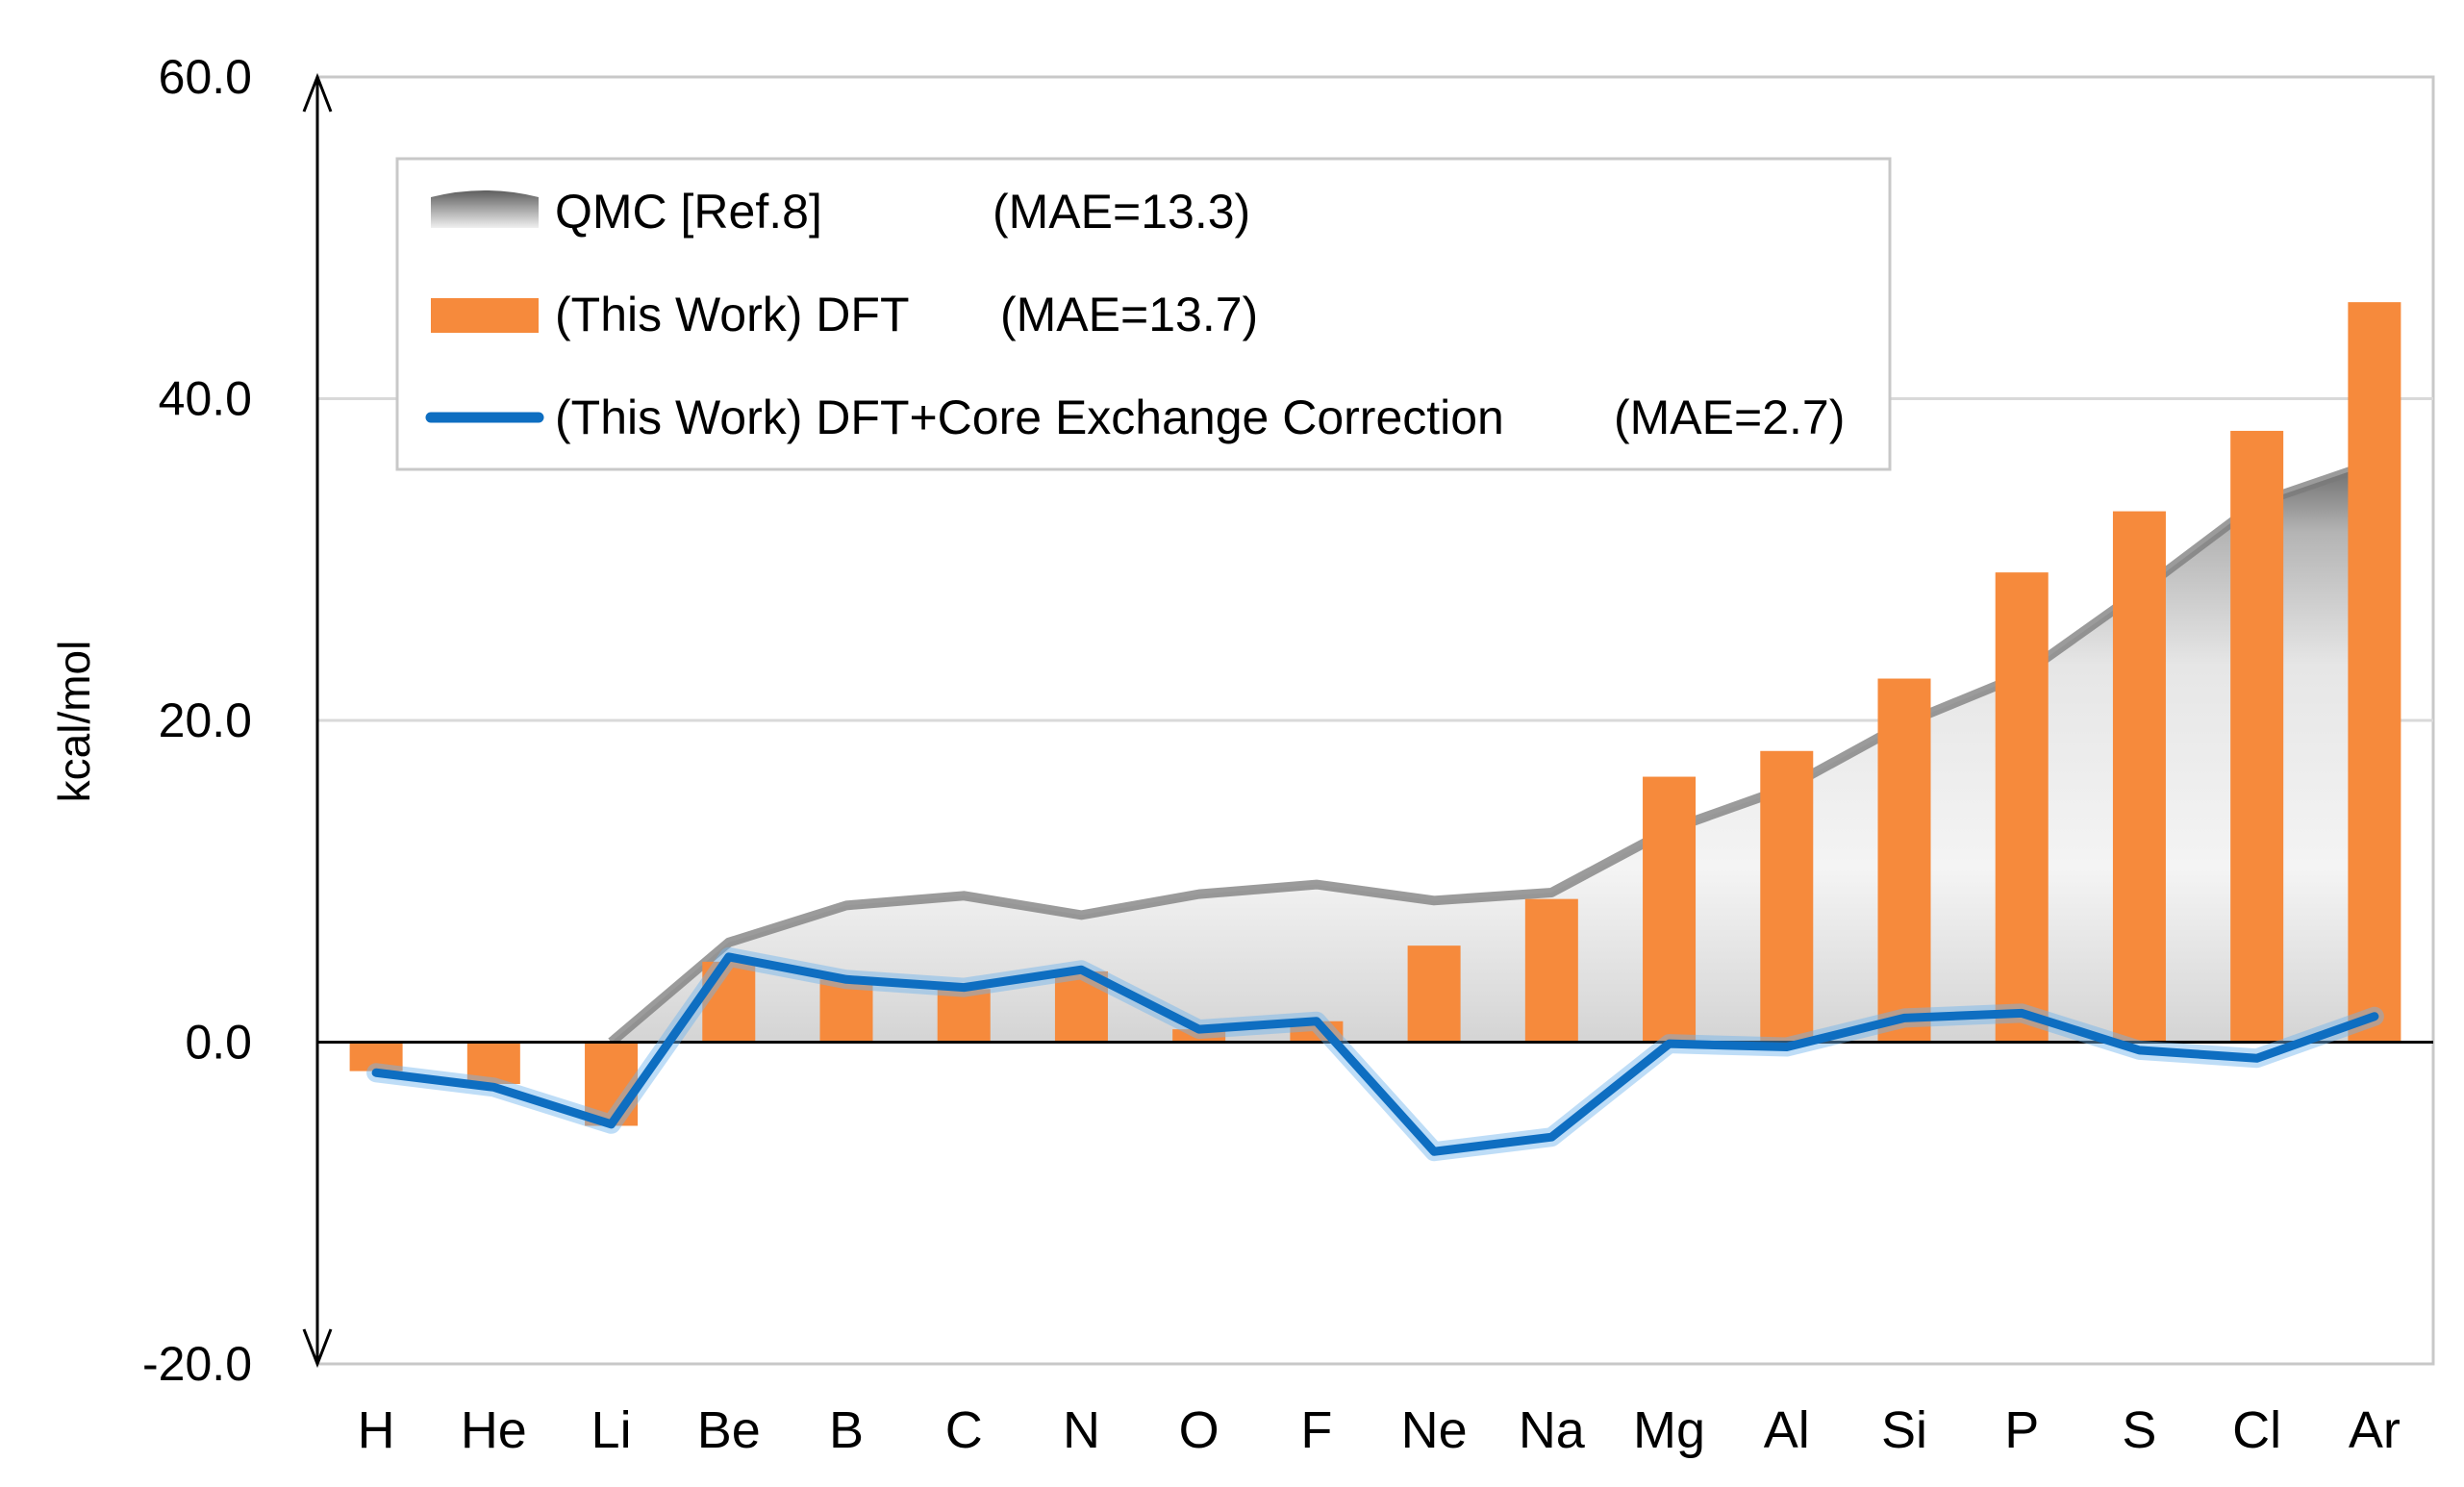  Describe the element at coordinates (1904, 861) in the screenshot. I see `bar-Si` at that location.